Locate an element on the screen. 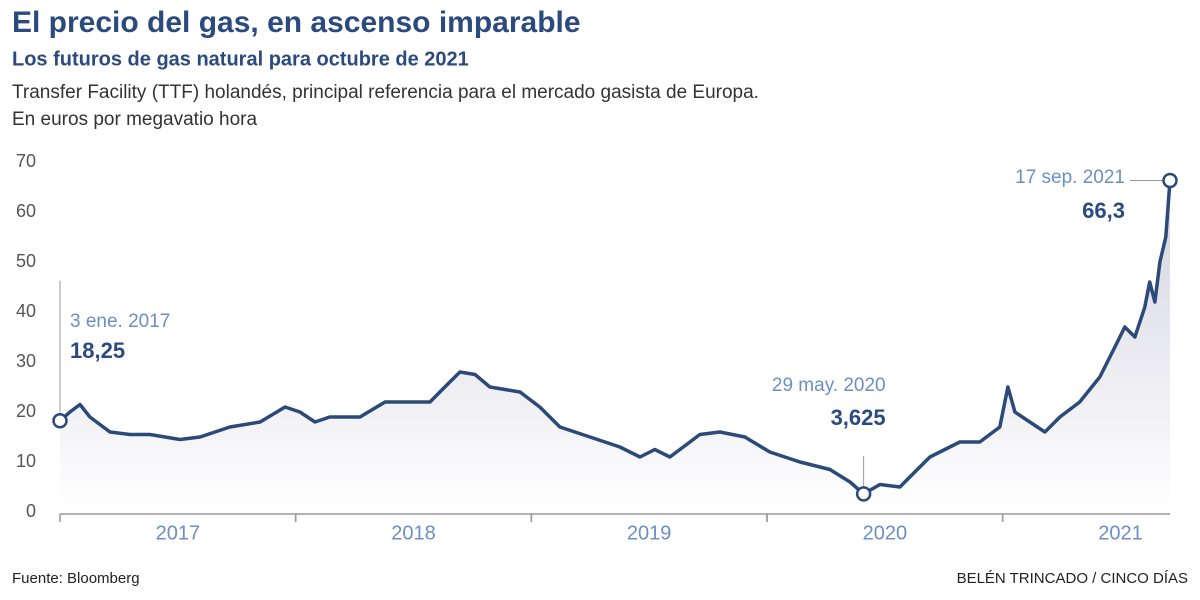 This screenshot has width=1200, height=600. y-tick-label: 10 is located at coordinates (26, 461).